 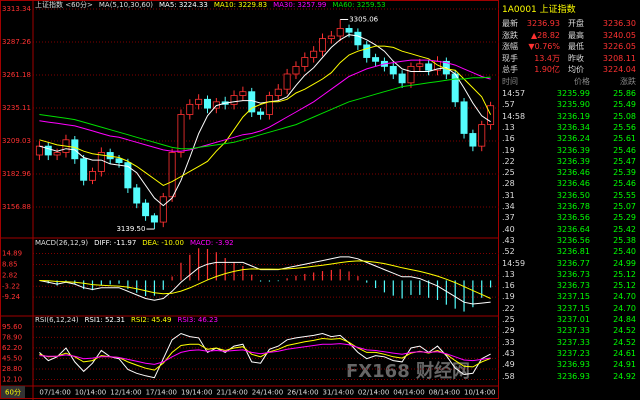 I want to click on tick-cell: 14:58, so click(x=514, y=116).